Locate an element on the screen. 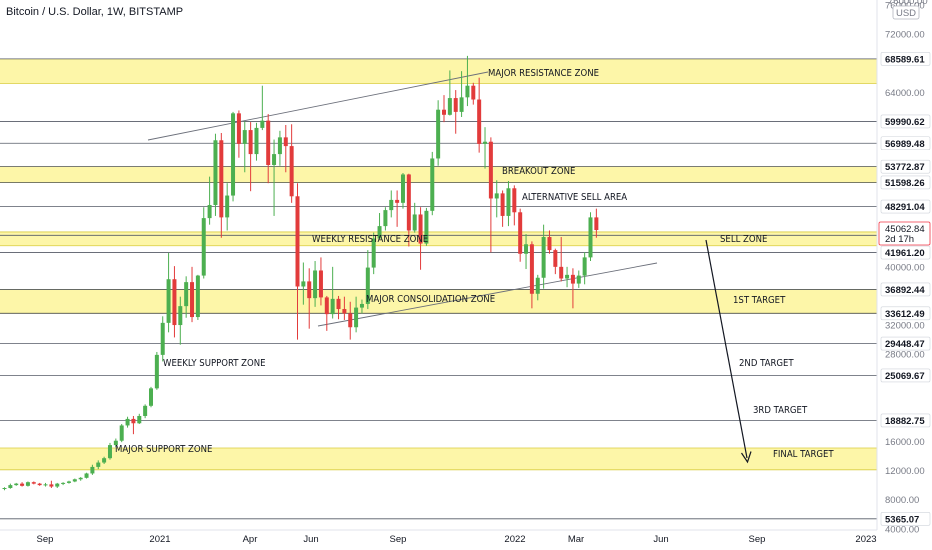 This screenshot has height=550, width=932. price-level-label: 68589.61 is located at coordinates (905, 59).